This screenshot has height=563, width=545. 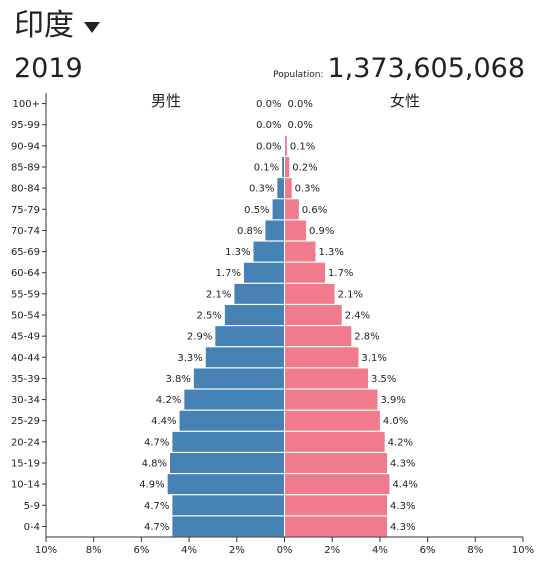 I want to click on y-tick-label: 25-29, so click(x=25, y=421).